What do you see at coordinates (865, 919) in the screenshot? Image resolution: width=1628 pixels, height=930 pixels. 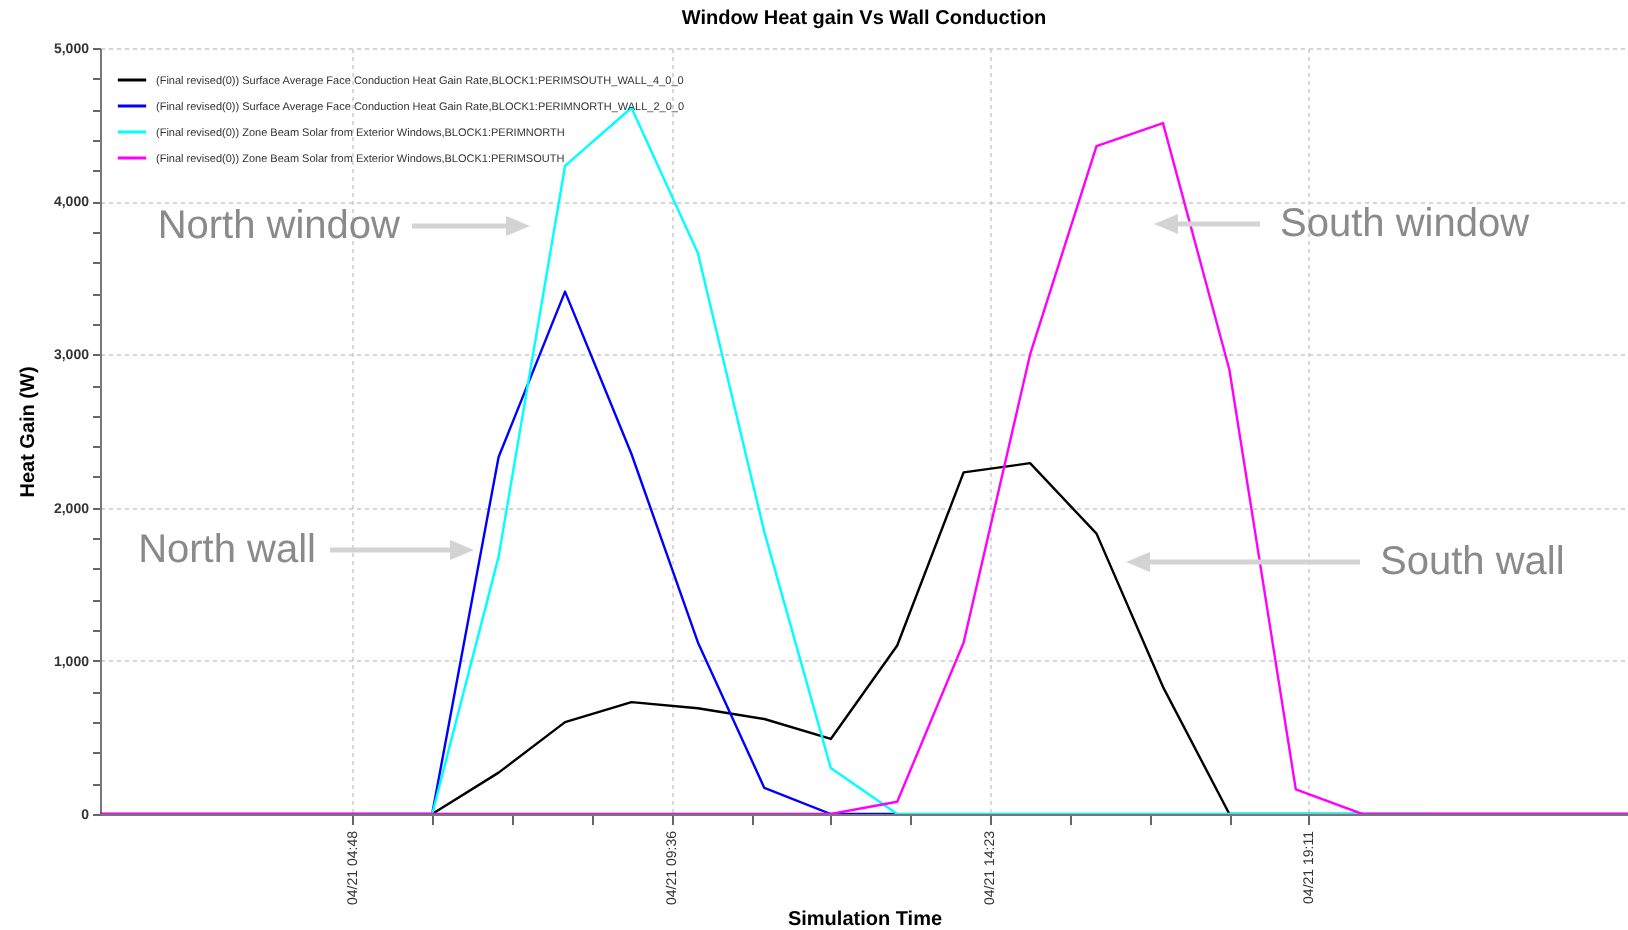 I see `x-axis-title: Simulation Time` at bounding box center [865, 919].